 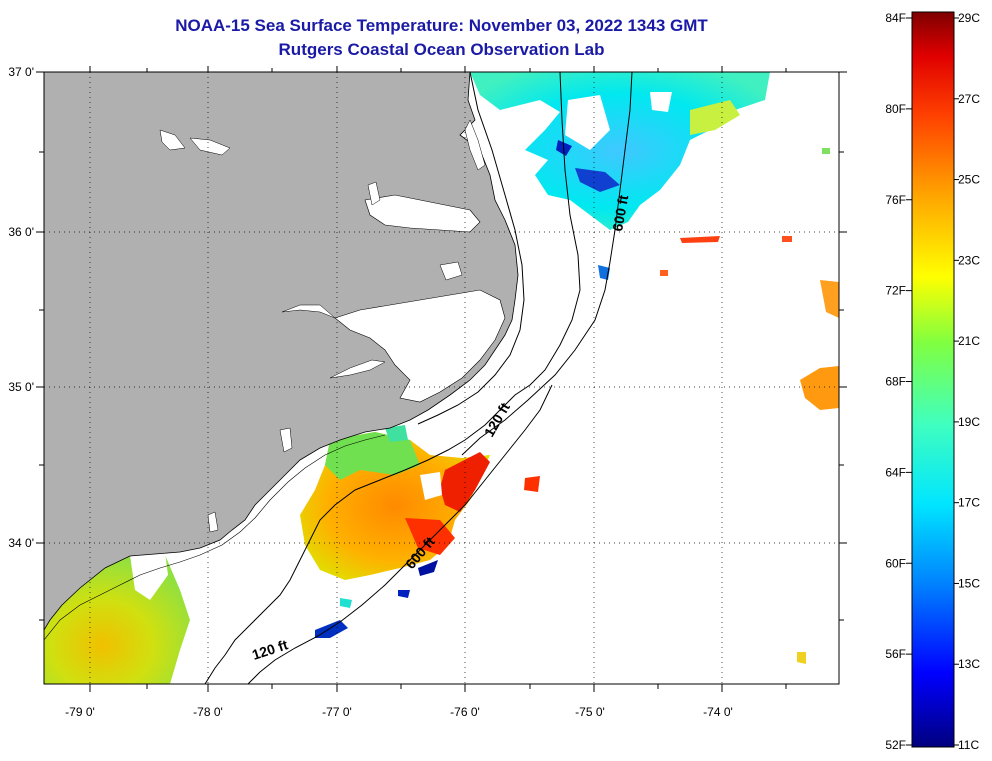 I want to click on lake-mattamuskeet, so click(x=451, y=271).